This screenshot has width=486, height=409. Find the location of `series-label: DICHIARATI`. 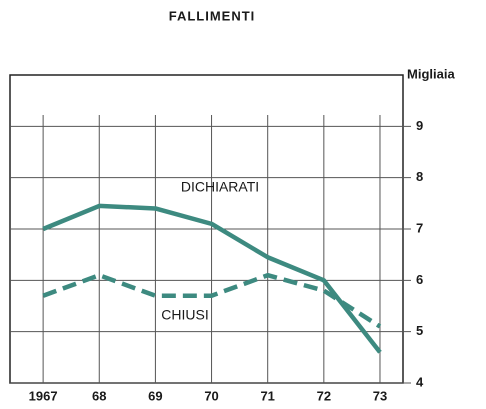

series-label: DICHIARATI is located at coordinates (220, 187).